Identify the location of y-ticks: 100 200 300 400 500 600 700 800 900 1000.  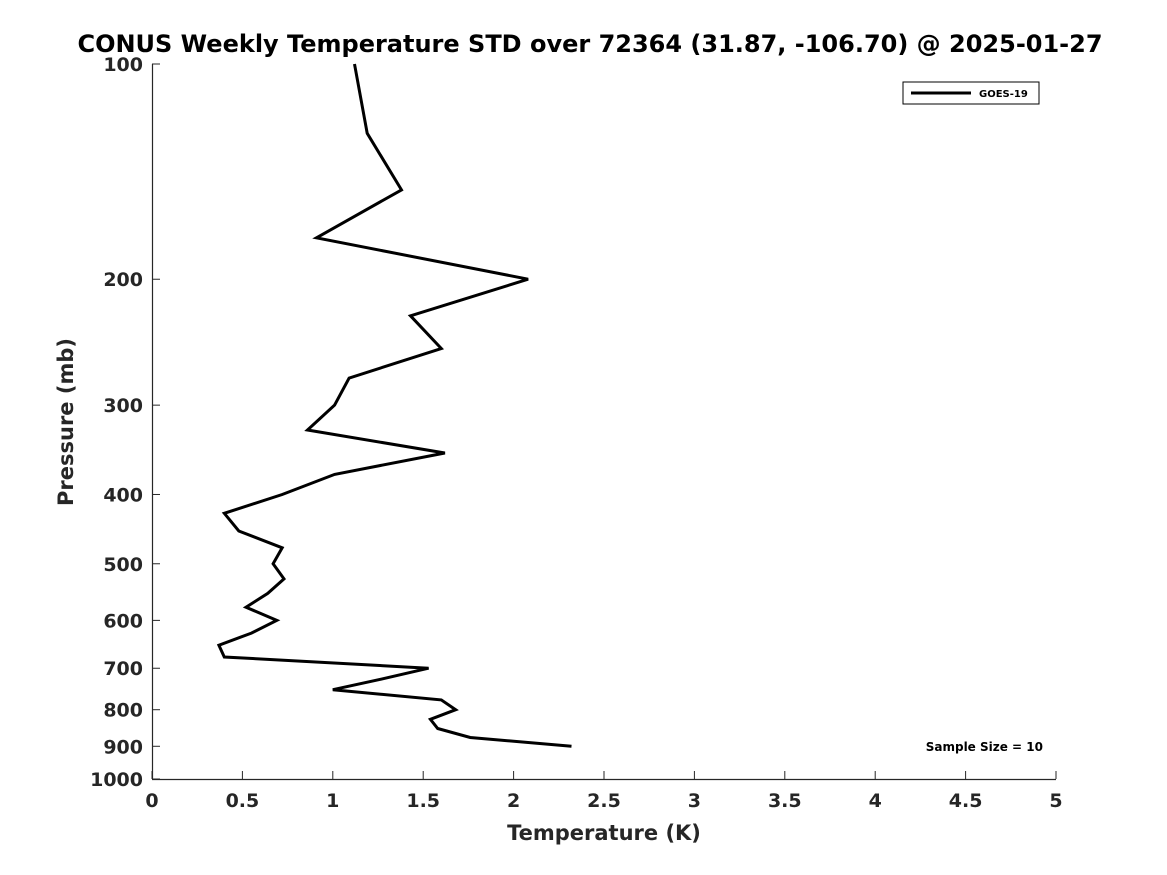
(125, 422).